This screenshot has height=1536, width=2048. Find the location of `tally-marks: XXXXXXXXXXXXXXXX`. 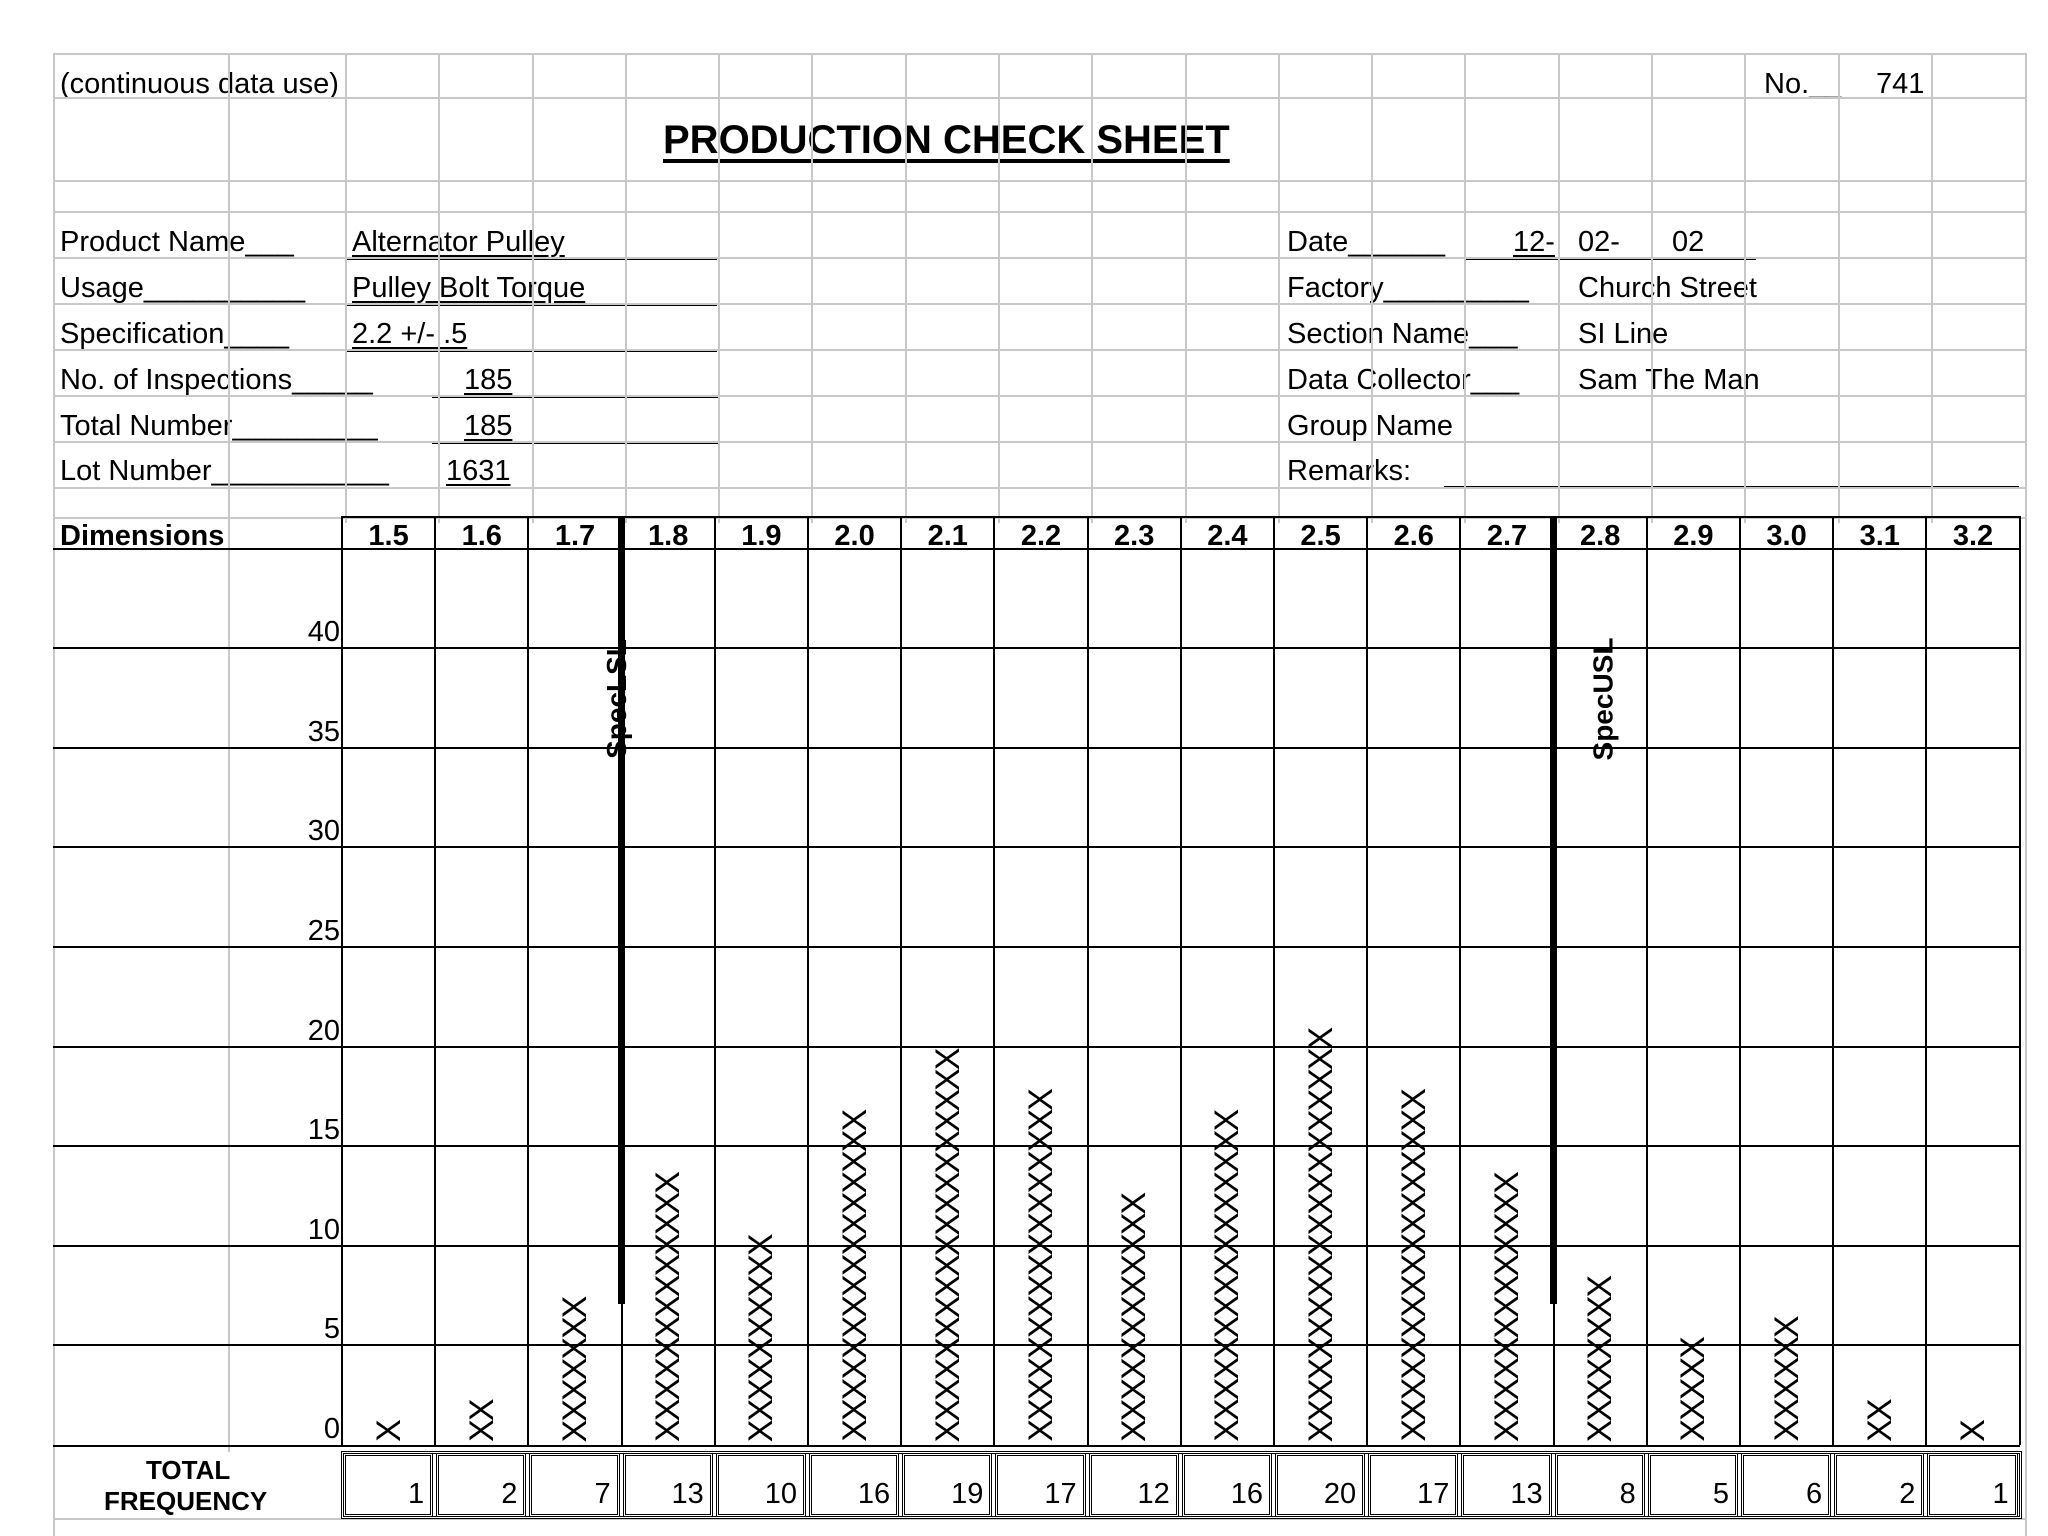

tally-marks: XXXXXXXXXXXXXXXX is located at coordinates (854, 1276).